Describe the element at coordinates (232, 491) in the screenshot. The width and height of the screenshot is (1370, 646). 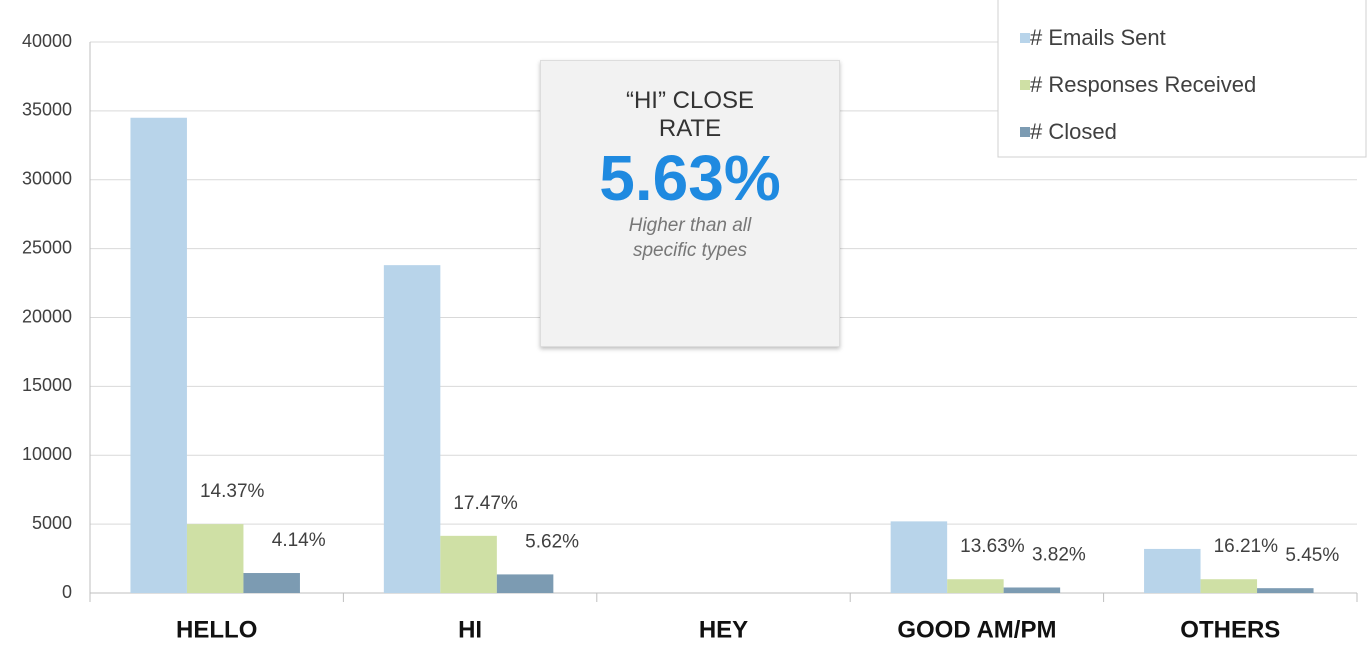
I see `rate-label: 14.37%` at that location.